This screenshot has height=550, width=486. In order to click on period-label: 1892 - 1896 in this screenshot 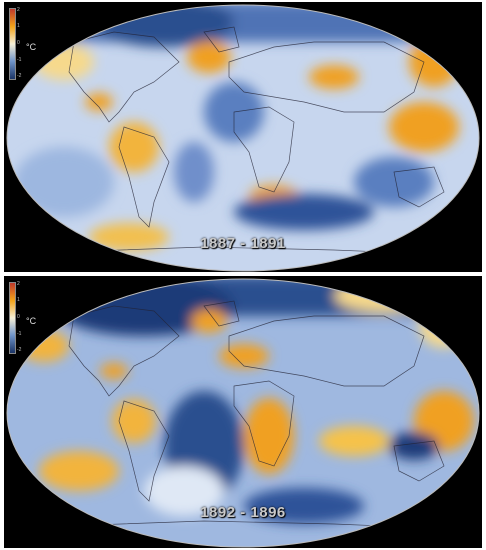, I will do `click(243, 512)`.